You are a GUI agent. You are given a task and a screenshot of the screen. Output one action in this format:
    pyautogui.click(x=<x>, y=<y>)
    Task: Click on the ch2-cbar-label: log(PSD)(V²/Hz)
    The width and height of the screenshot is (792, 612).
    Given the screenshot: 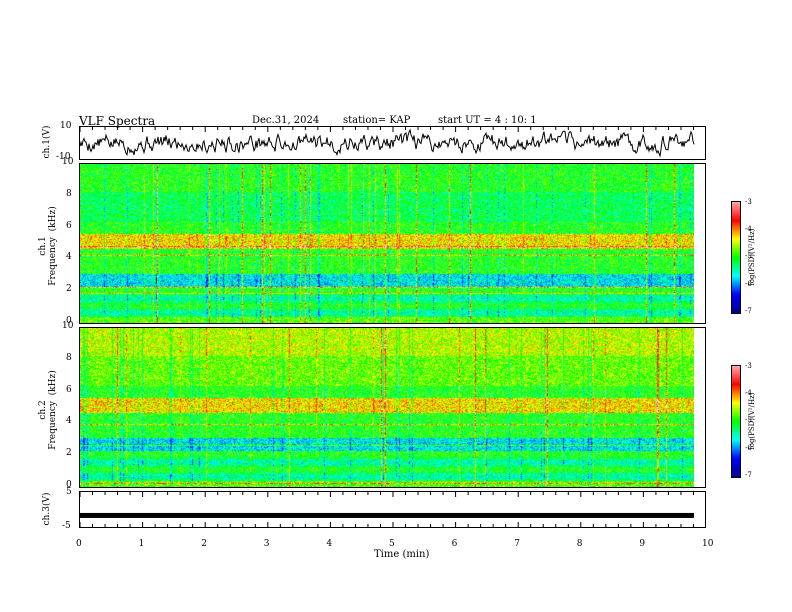 What is the action you would take?
    pyautogui.click(x=752, y=421)
    